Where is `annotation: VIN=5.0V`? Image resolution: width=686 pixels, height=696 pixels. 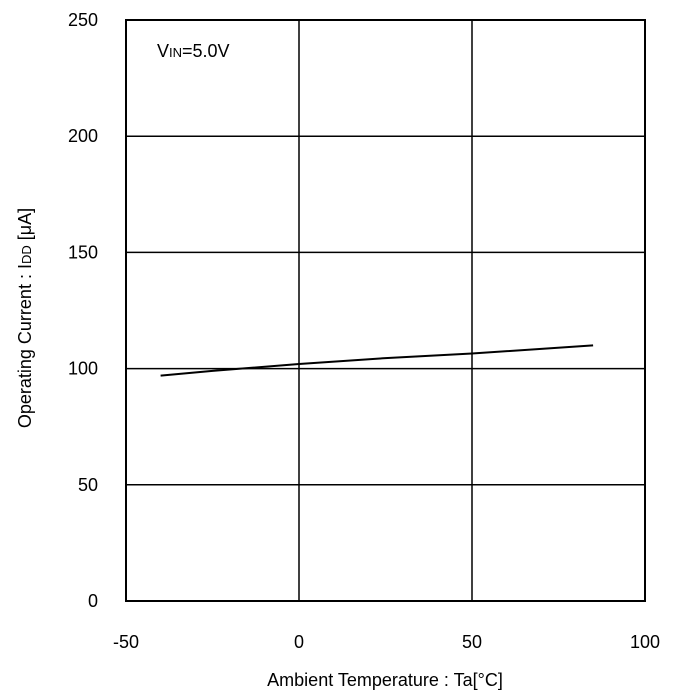 annotation: VIN=5.0V is located at coordinates (193, 51).